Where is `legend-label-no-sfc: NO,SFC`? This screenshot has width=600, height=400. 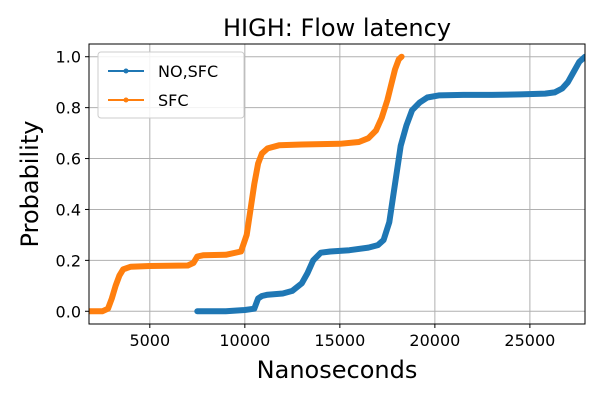 legend-label-no-sfc: NO,SFC is located at coordinates (188, 71).